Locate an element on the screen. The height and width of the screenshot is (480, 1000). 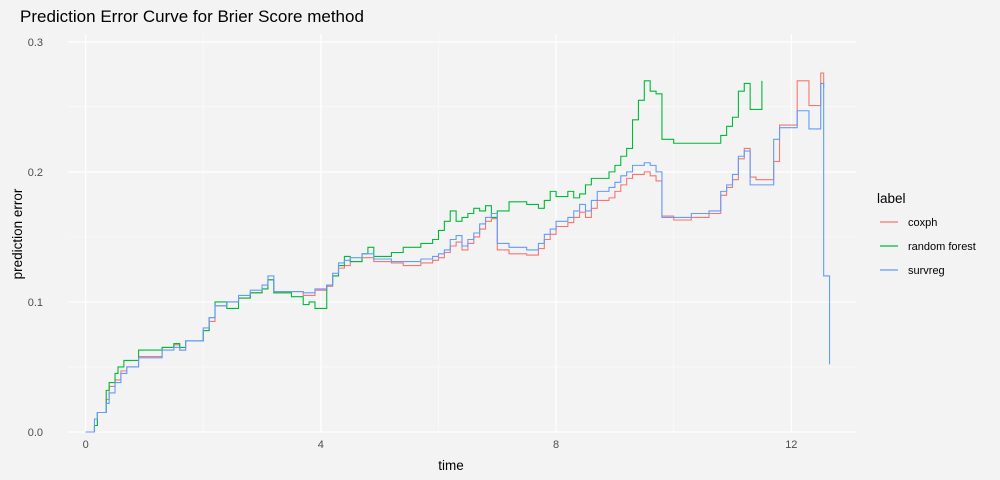
legend-label-survreg: survreg is located at coordinates (926, 271).